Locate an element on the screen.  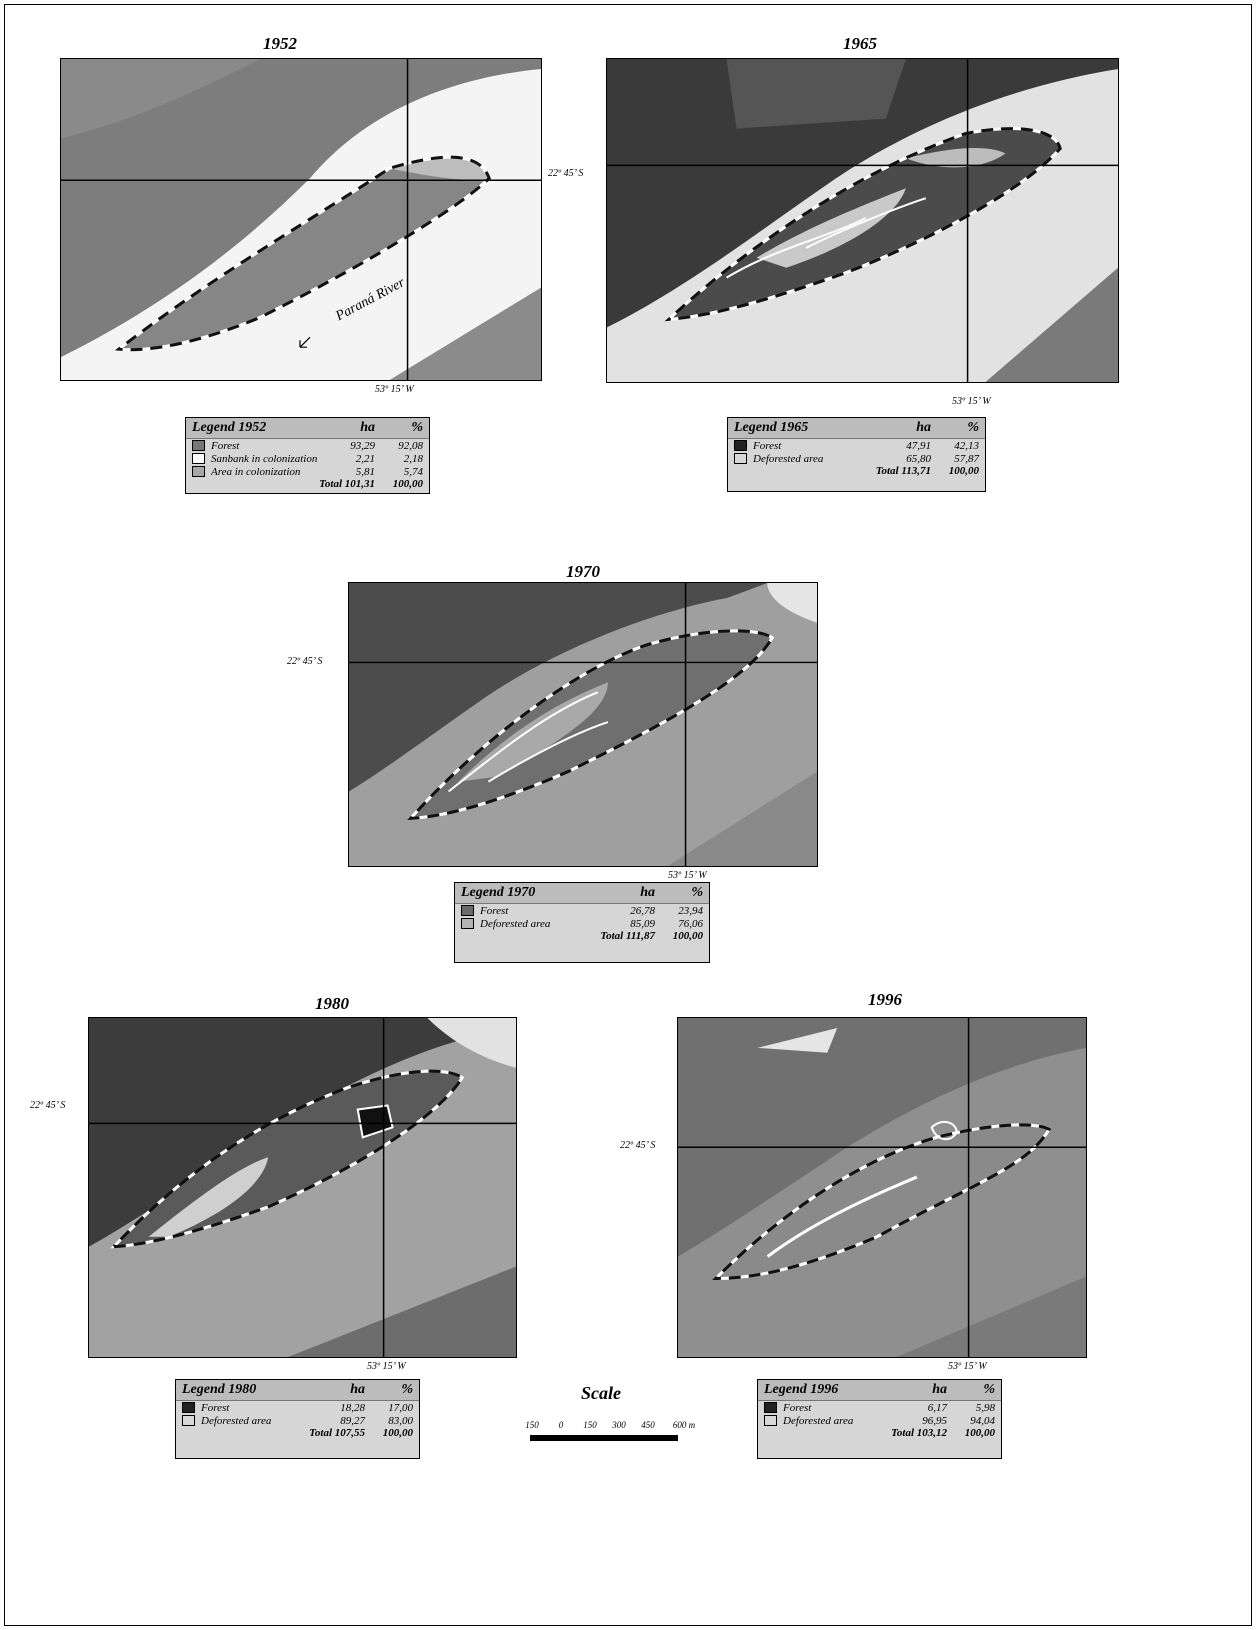
legend-pct: 5,74 is located at coordinates (413, 471).